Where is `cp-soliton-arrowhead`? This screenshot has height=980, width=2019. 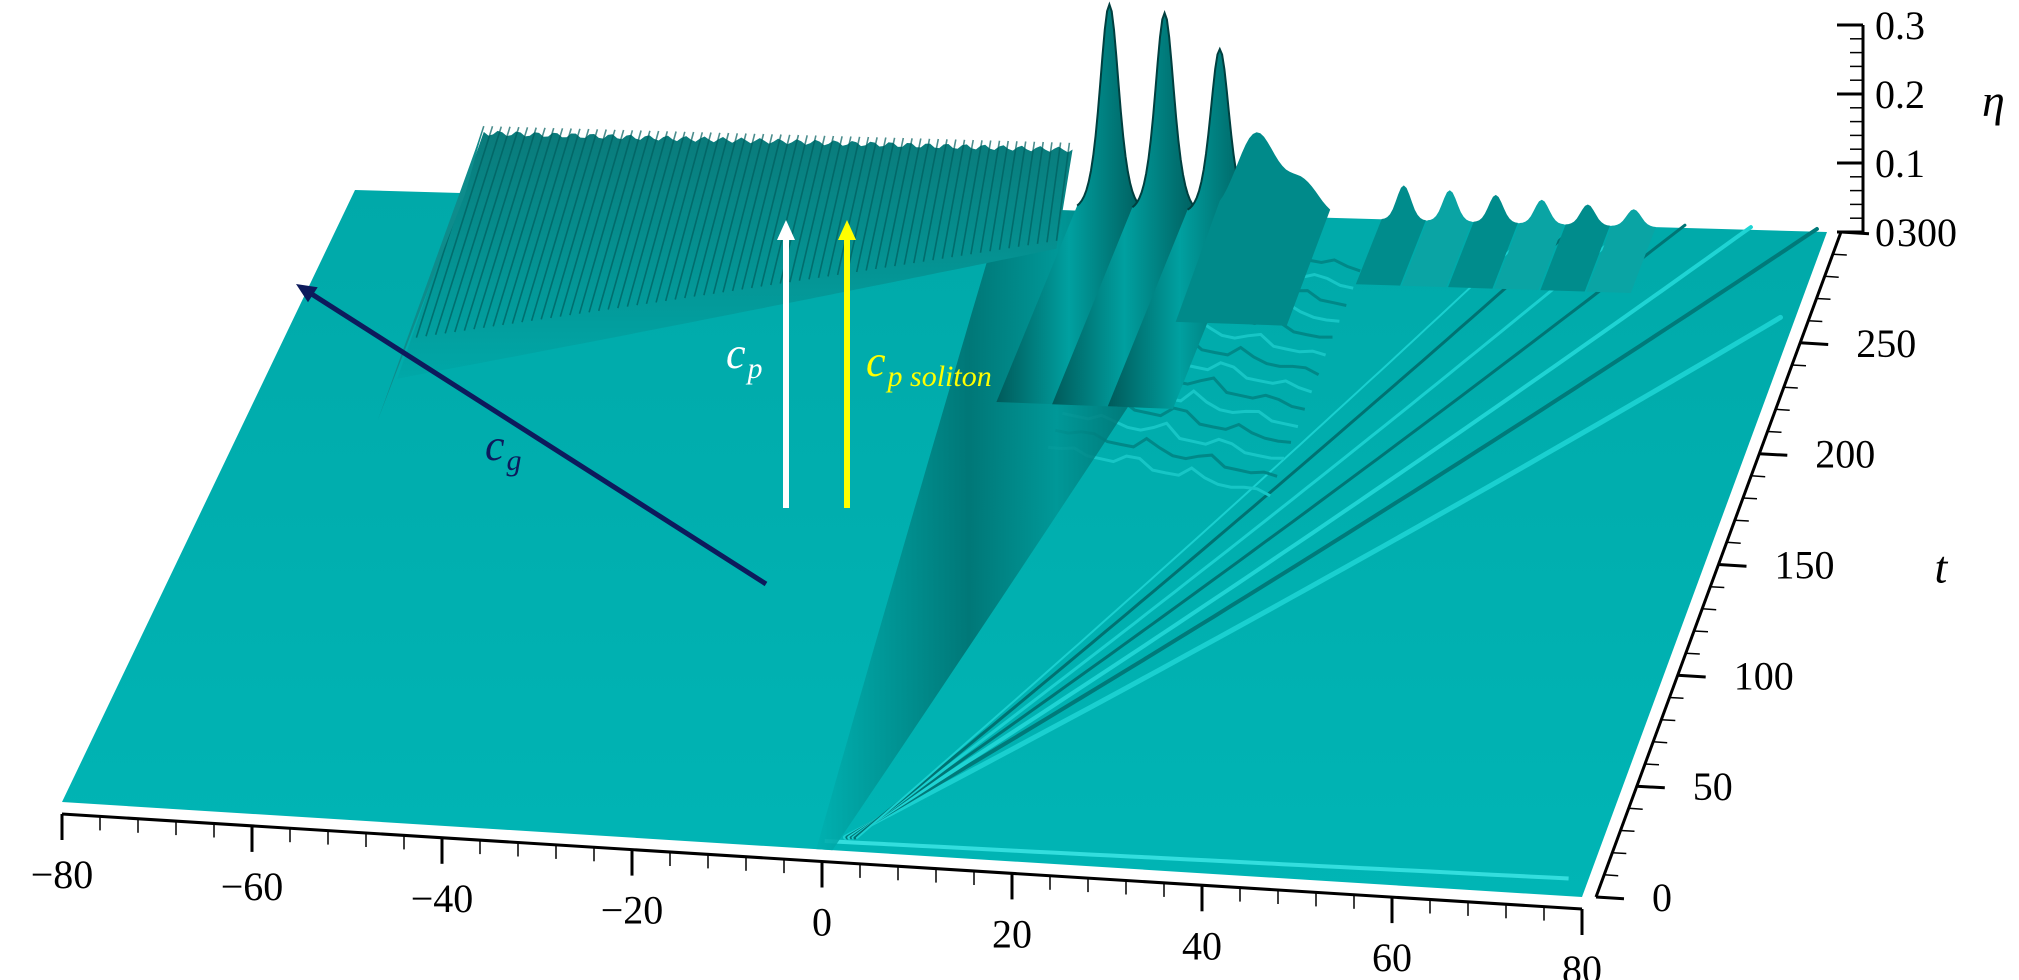 cp-soliton-arrowhead is located at coordinates (847, 230).